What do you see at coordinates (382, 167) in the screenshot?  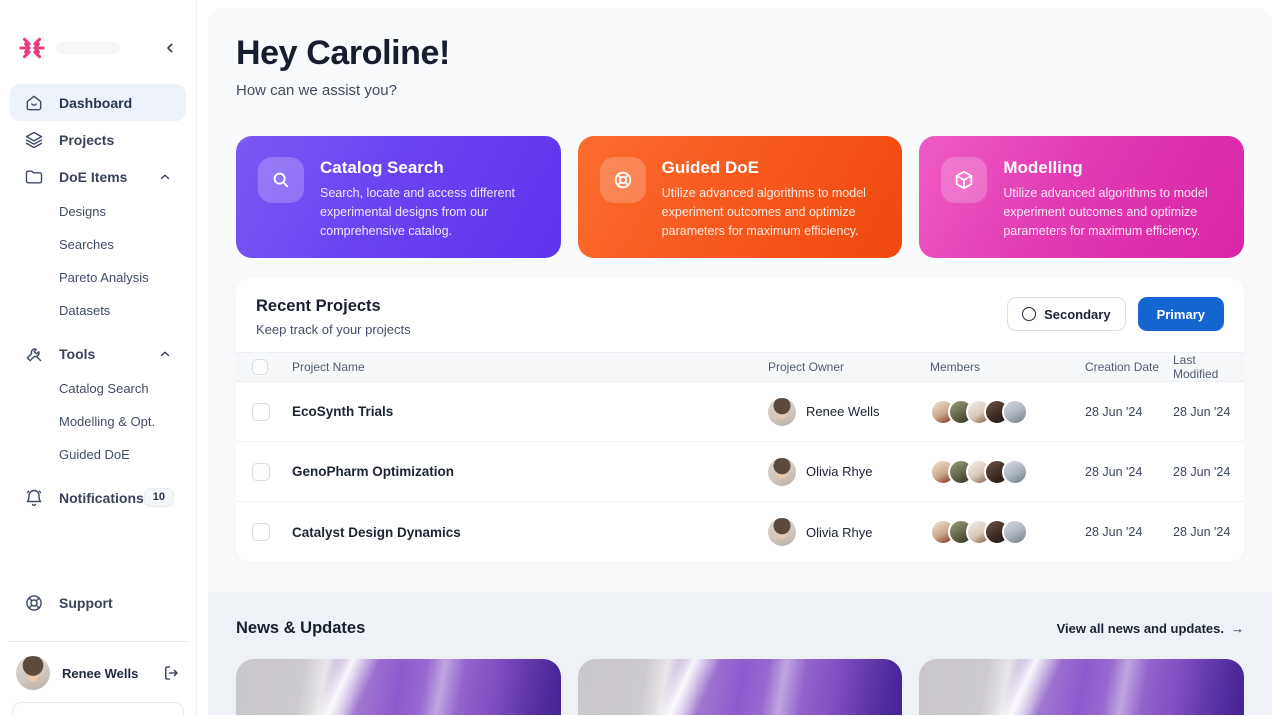 I see `card-title: Catalog Search` at bounding box center [382, 167].